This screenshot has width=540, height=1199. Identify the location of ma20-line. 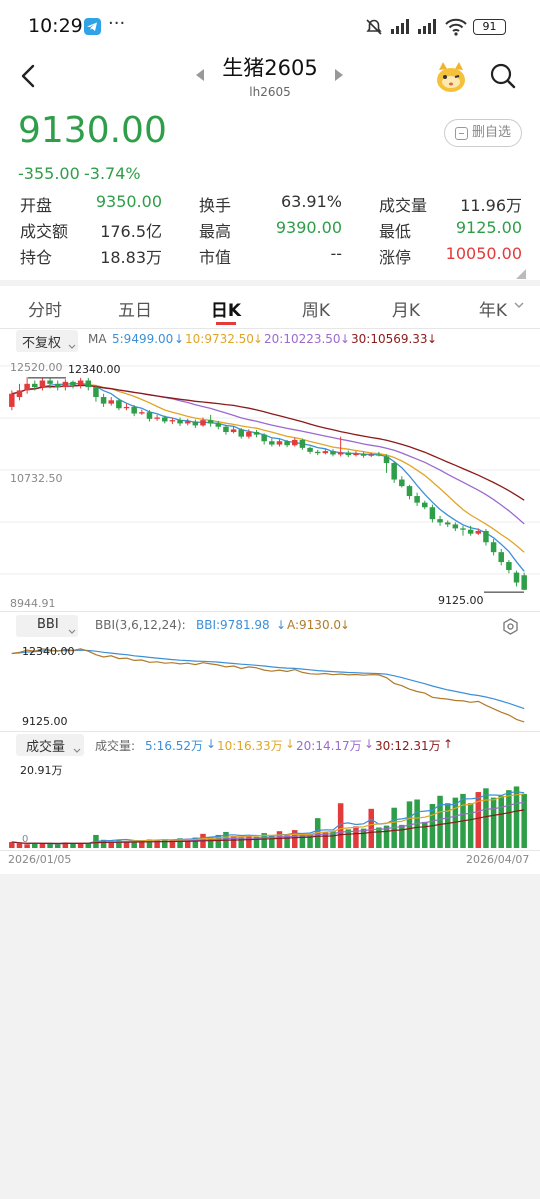
(268, 454).